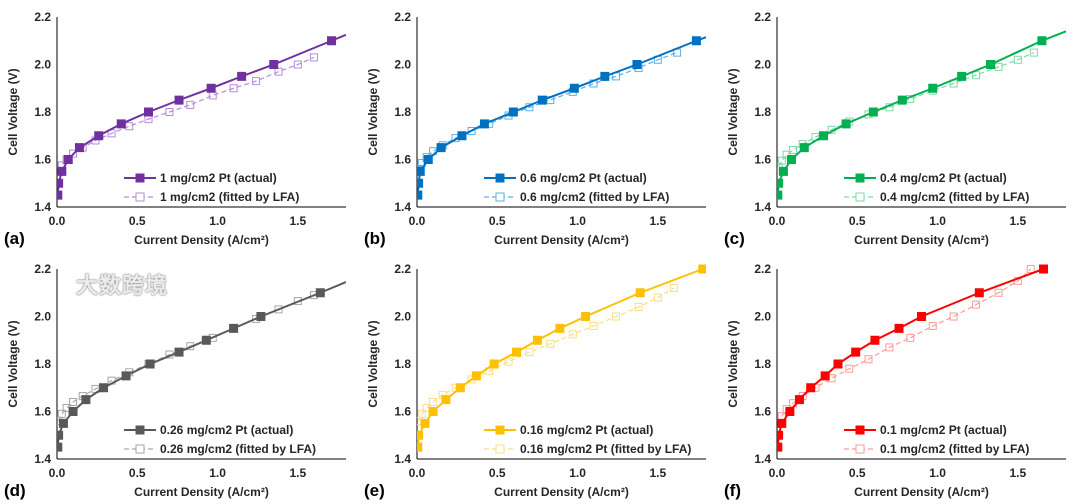 The image size is (1080, 504). What do you see at coordinates (375, 238) in the screenshot?
I see `panel-label: (b)` at bounding box center [375, 238].